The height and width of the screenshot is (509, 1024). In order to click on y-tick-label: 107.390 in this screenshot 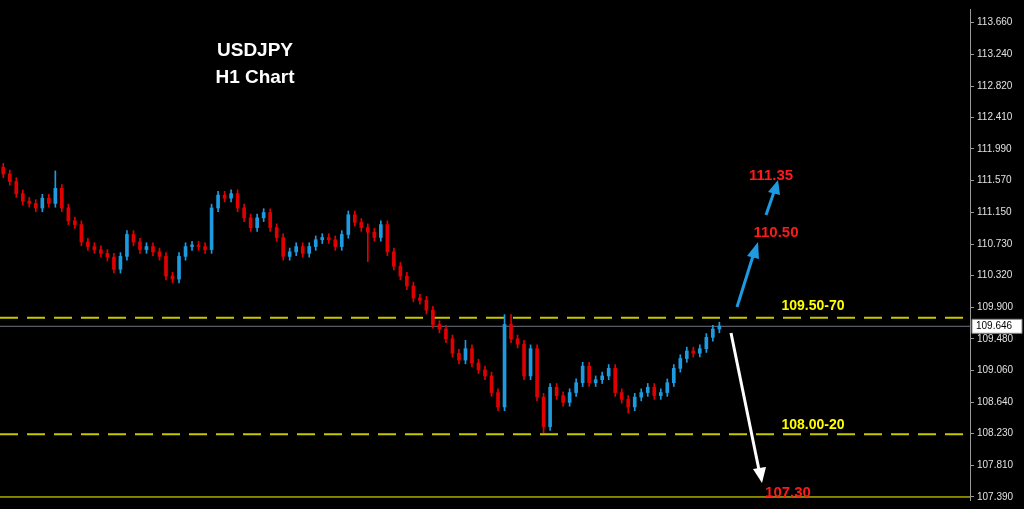, I will do `click(995, 496)`.